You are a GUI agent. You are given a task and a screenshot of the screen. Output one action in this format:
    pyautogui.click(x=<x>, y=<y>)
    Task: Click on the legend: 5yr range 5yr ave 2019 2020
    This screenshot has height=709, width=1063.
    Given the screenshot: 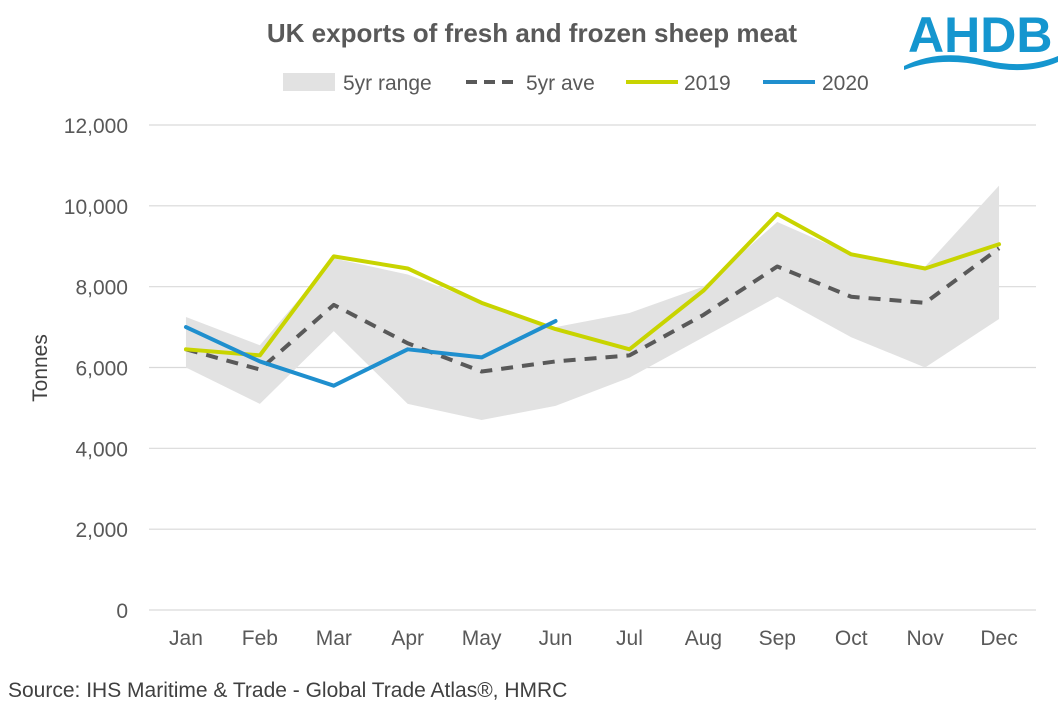 What is the action you would take?
    pyautogui.click(x=576, y=83)
    